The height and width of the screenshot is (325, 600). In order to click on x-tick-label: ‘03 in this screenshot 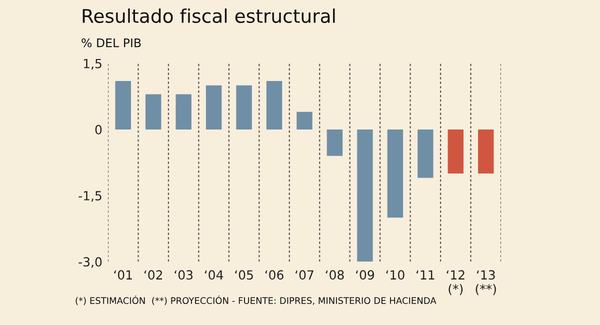, I will do `click(183, 275)`.